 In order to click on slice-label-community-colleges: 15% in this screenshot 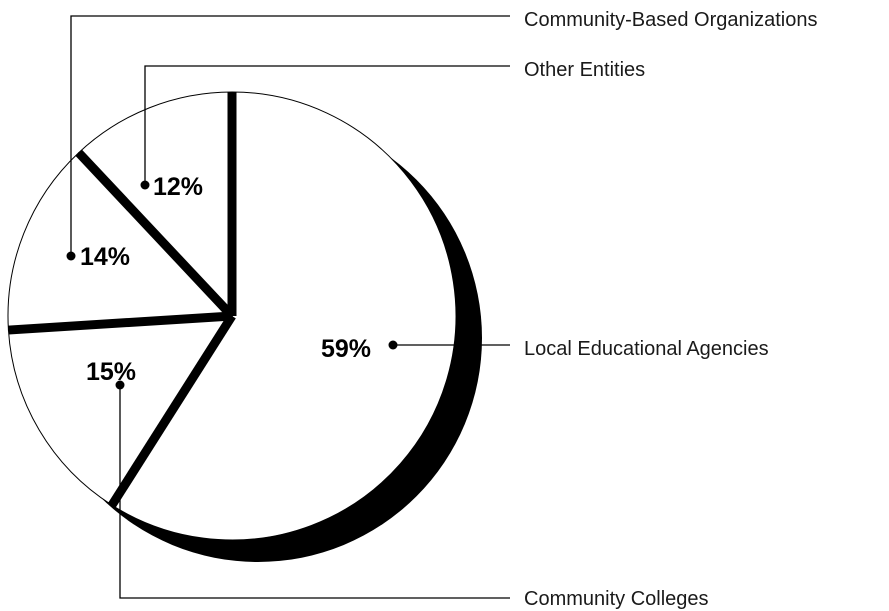, I will do `click(111, 372)`.